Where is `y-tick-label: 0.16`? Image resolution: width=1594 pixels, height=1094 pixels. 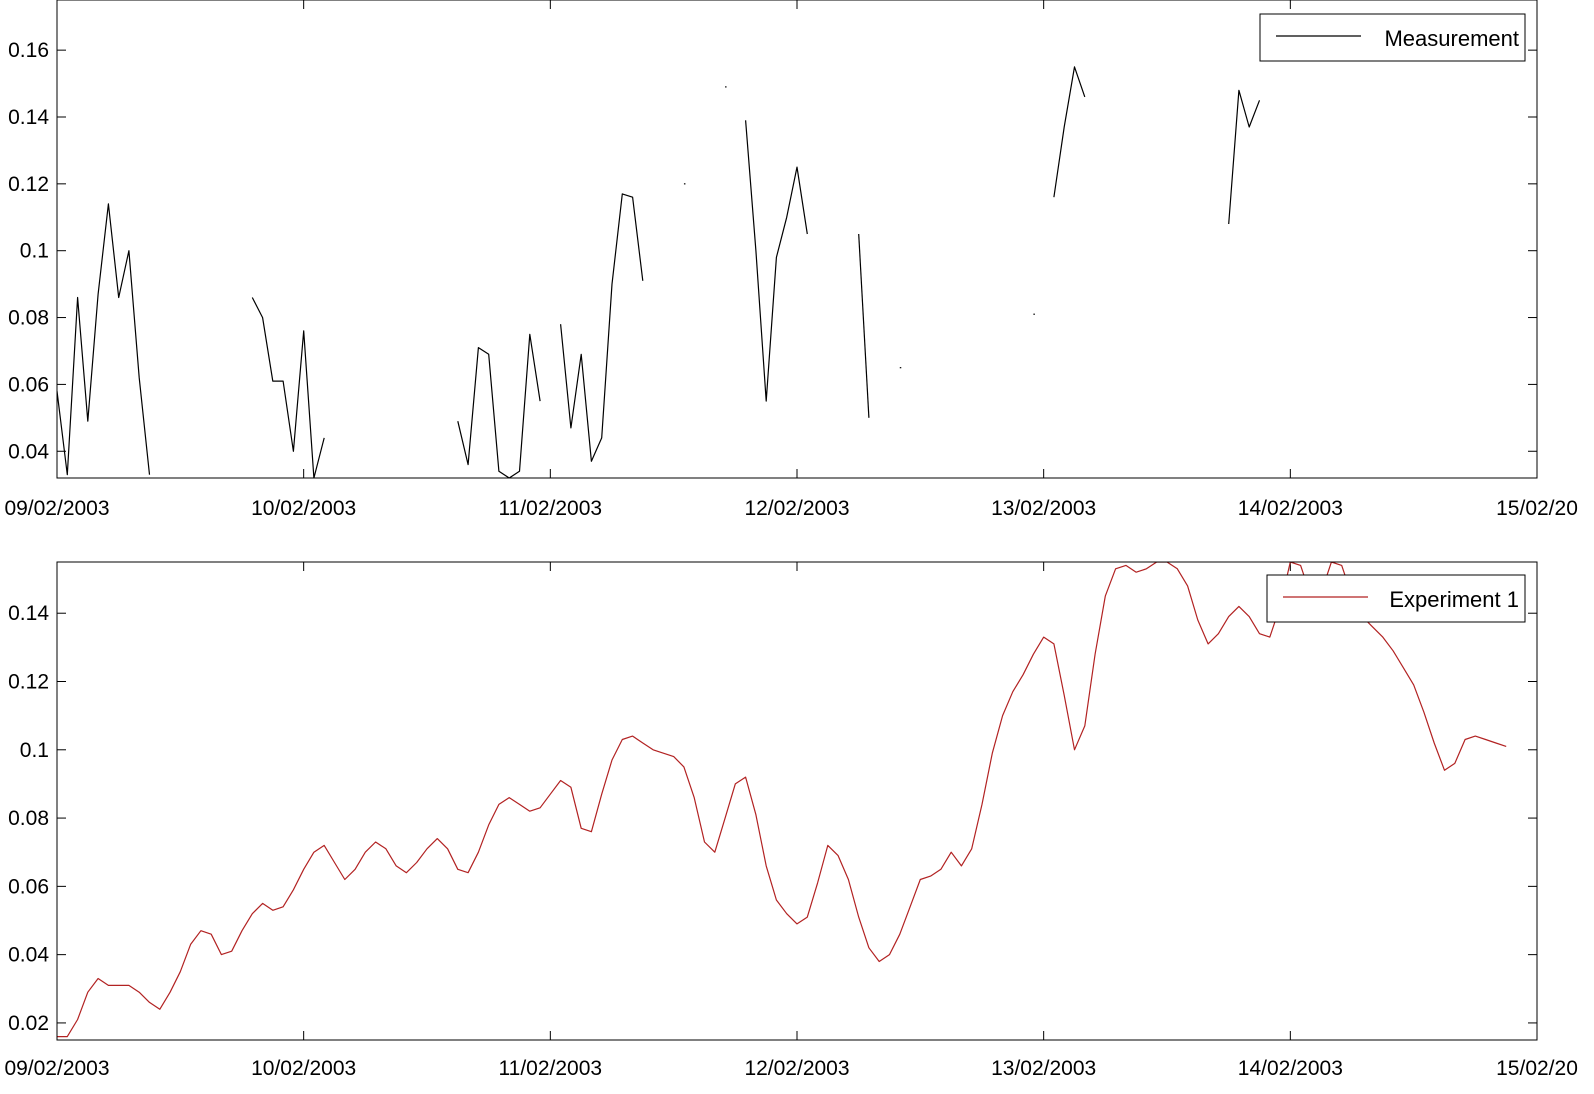
y-tick-label: 0.16 is located at coordinates (28, 50).